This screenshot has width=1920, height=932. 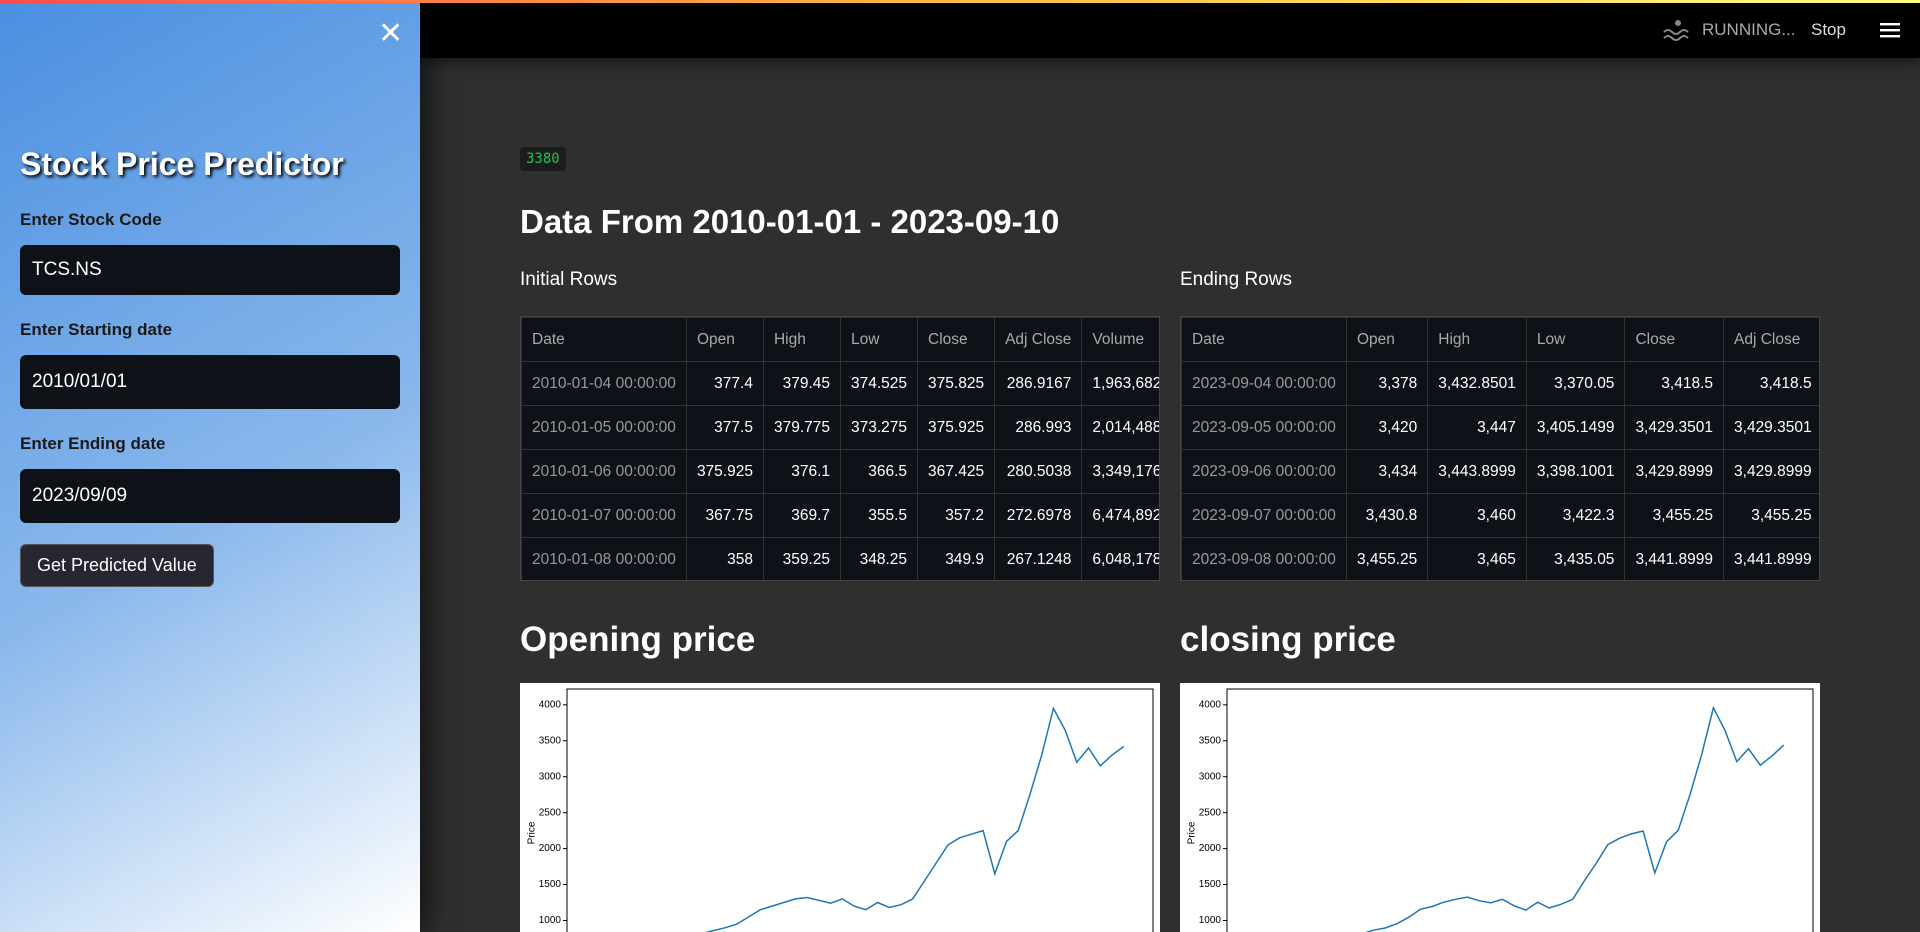 What do you see at coordinates (1477, 515) in the screenshot?
I see `table-cell: 3,460` at bounding box center [1477, 515].